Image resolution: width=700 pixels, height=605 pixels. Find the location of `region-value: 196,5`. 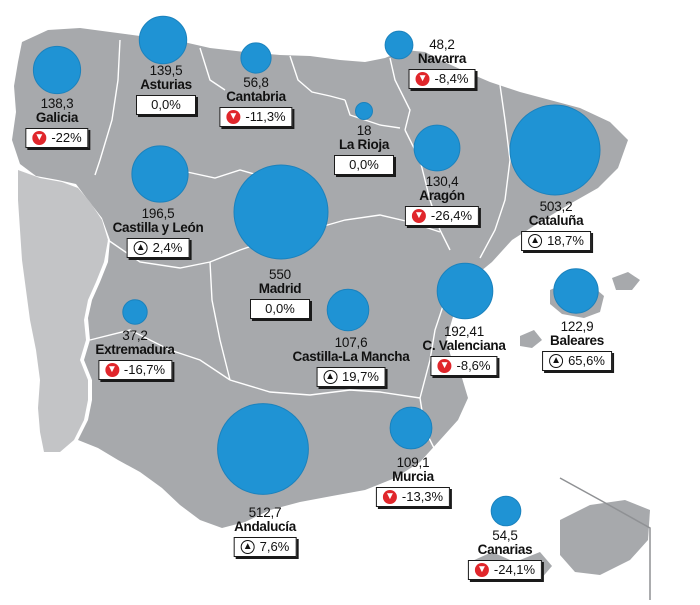

region-value: 196,5 is located at coordinates (158, 213).